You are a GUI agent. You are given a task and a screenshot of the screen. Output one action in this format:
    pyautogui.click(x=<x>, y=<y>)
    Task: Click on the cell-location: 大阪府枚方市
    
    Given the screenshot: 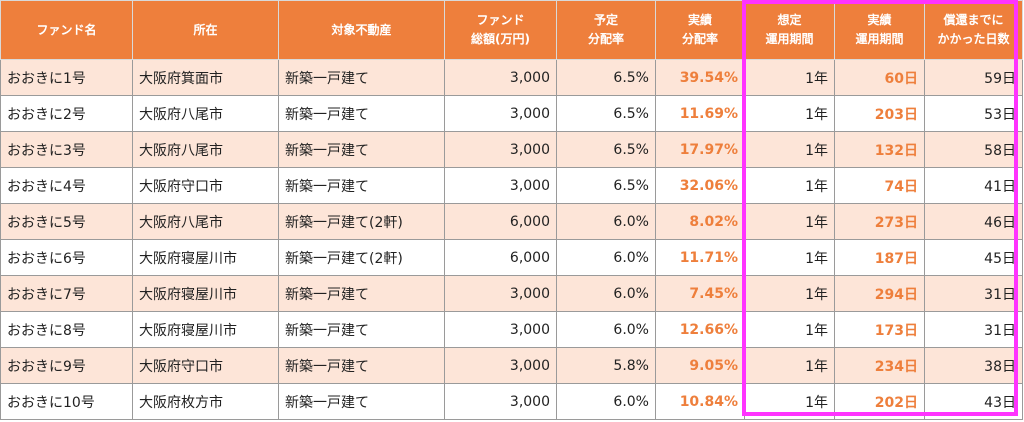 What is the action you would take?
    pyautogui.click(x=205, y=401)
    